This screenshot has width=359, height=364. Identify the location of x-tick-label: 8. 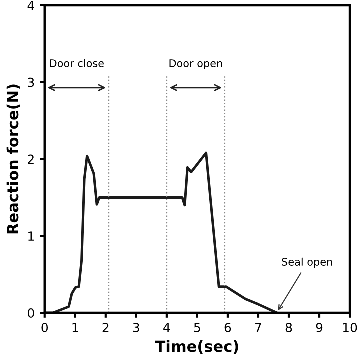
(289, 327).